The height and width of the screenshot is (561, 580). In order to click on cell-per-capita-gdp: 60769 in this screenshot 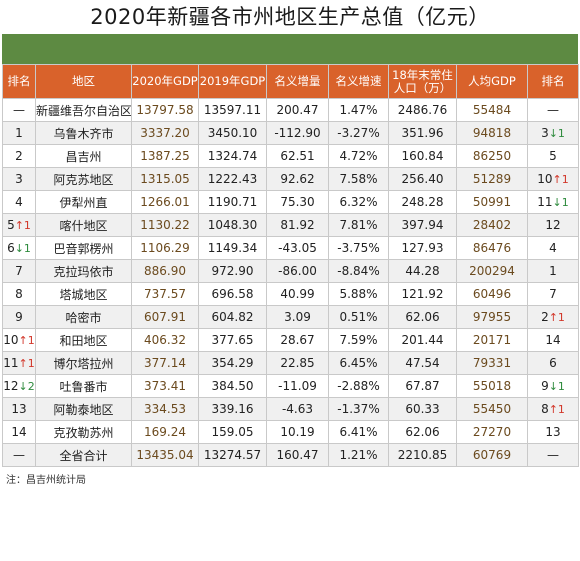, I will do `click(492, 455)`.